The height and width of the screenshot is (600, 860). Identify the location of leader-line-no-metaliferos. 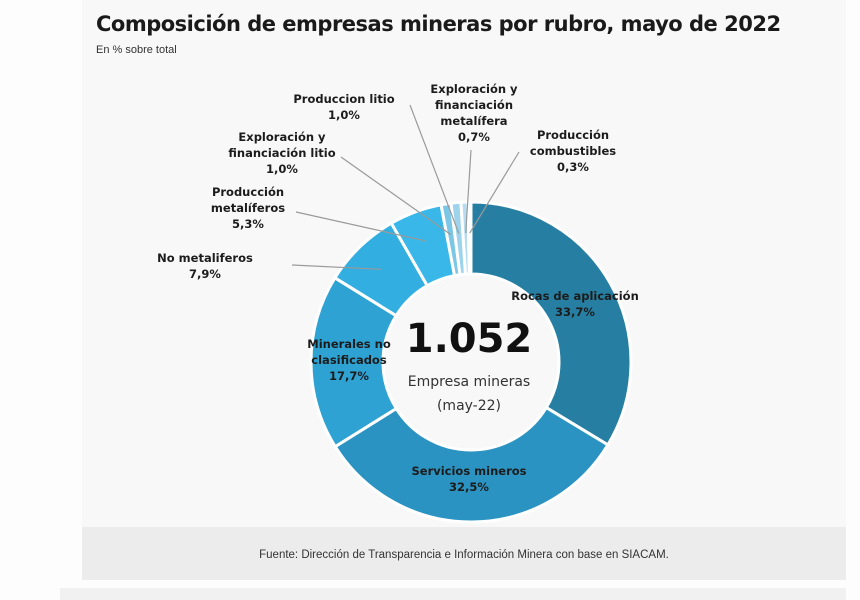
(336, 267).